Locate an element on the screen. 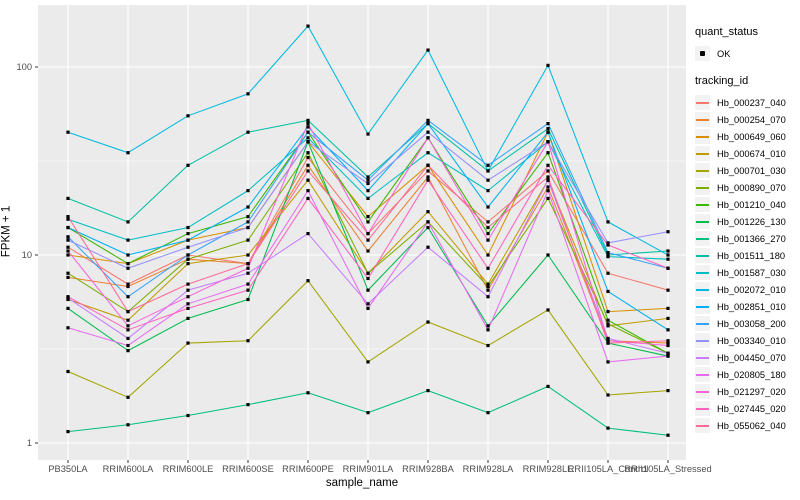  x-tick-label: RRIM600LE is located at coordinates (188, 469).